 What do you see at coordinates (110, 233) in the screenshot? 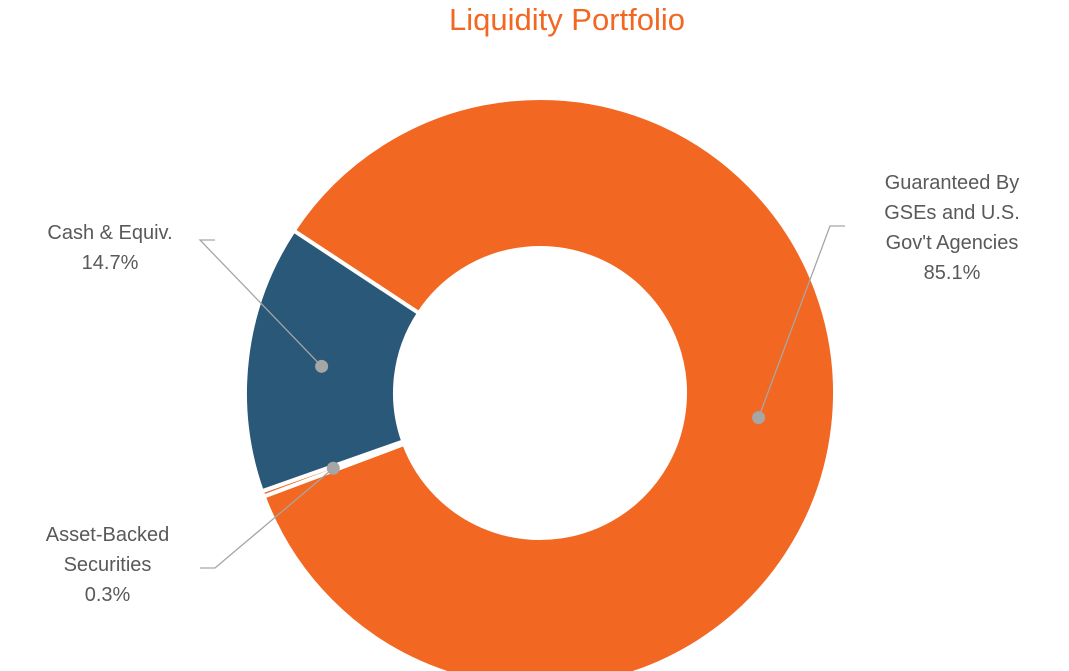
I see `slice-category: Cash & Equiv.` at bounding box center [110, 233].